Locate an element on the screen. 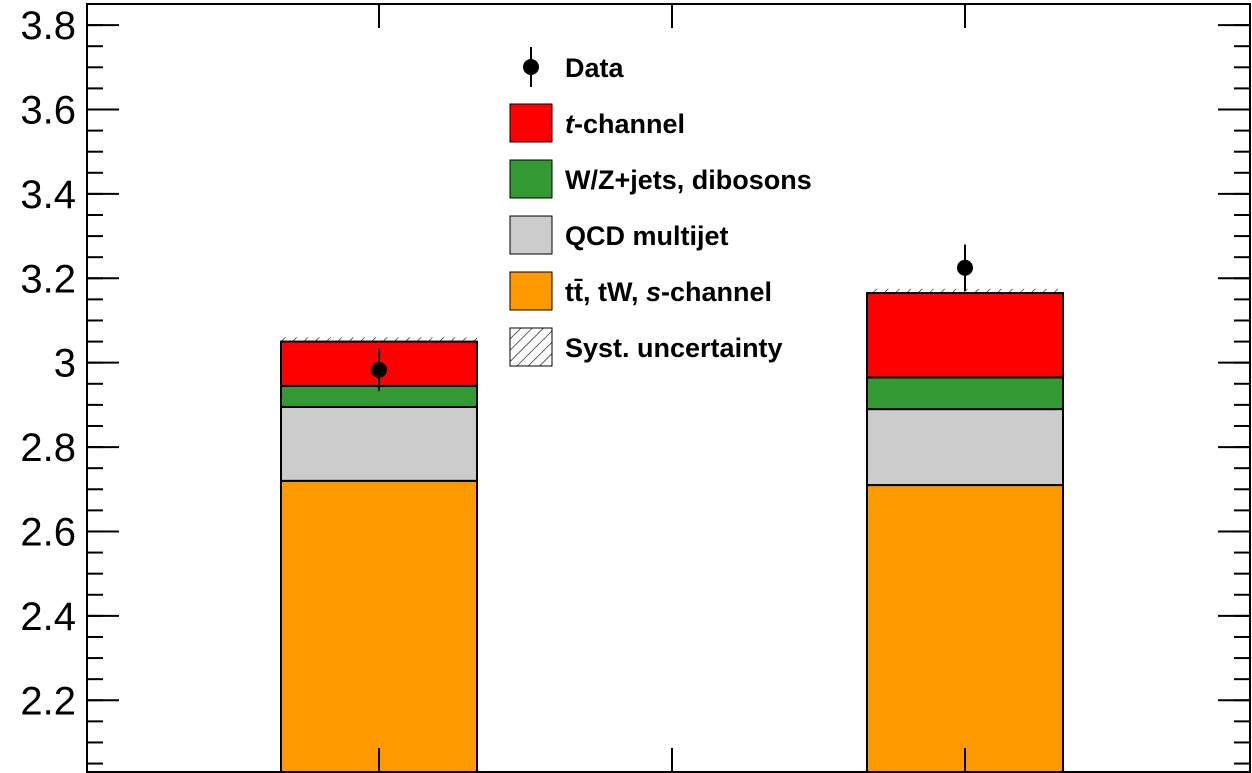 This screenshot has height=773, width=1252. y-tick-label: 3.2 is located at coordinates (48, 279).